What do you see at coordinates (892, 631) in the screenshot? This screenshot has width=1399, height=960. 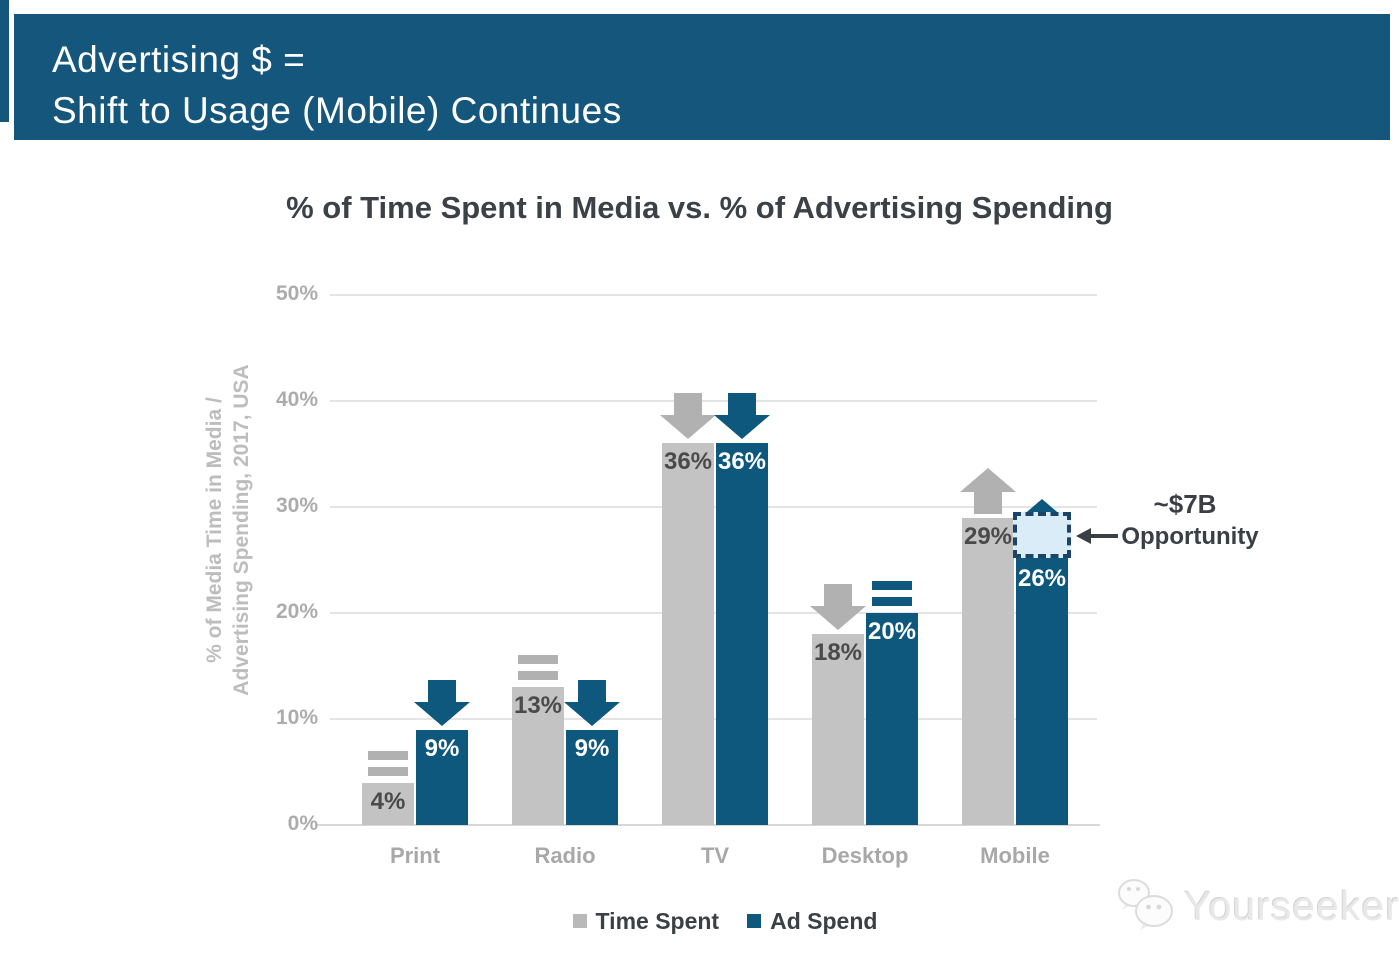 I see `bar-value-ad-spend-desktop: 20%` at bounding box center [892, 631].